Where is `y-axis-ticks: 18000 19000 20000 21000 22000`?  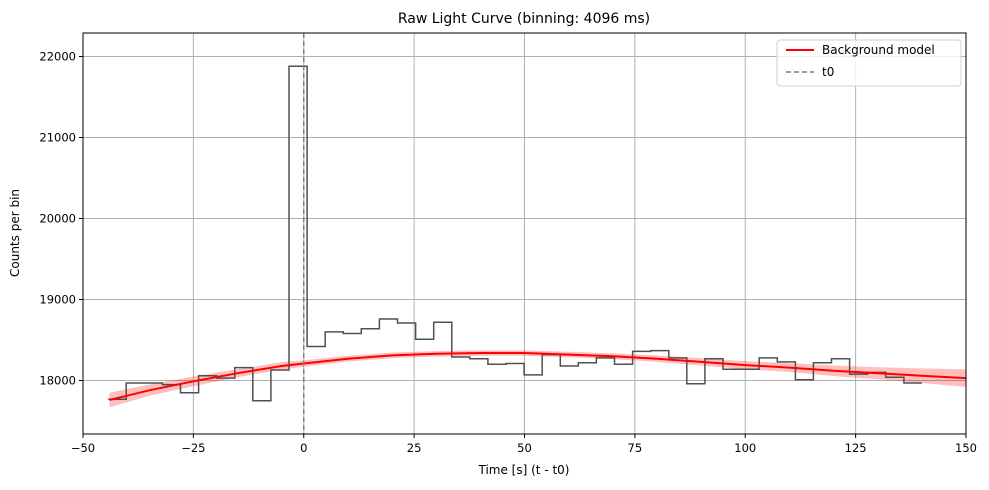 y-axis-ticks: 18000 19000 20000 21000 22000 is located at coordinates (61, 218).